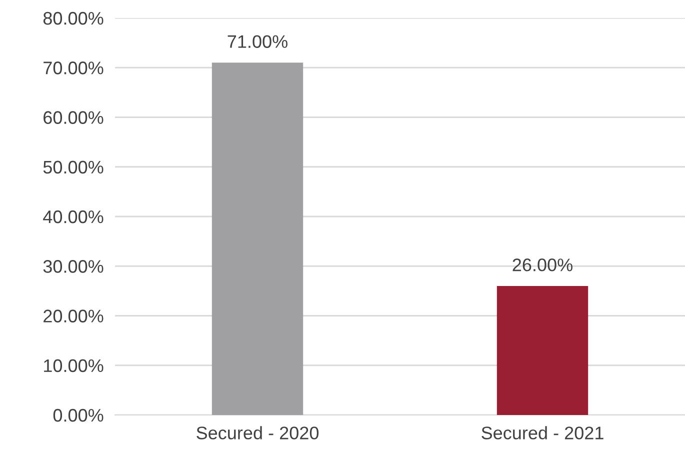 The height and width of the screenshot is (455, 685). I want to click on data-label: 26.00%, so click(542, 265).